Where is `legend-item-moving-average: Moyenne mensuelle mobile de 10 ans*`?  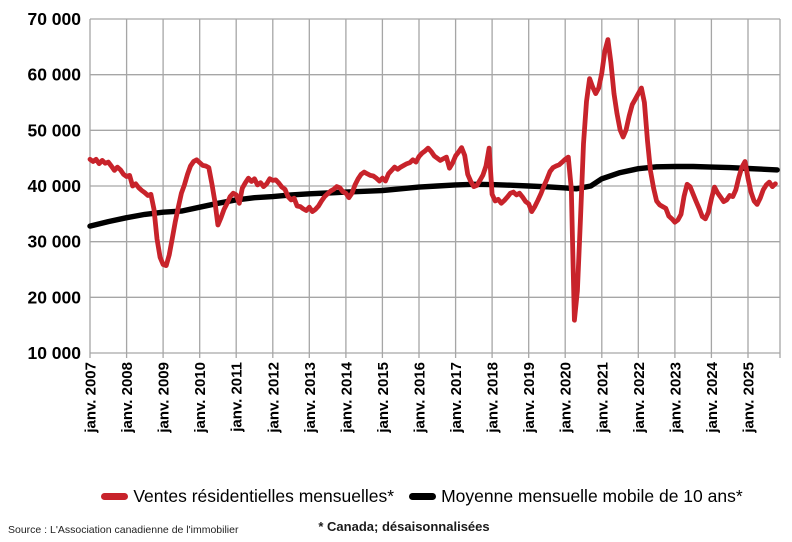 legend-item-moving-average: Moyenne mensuelle mobile de 10 ans* is located at coordinates (576, 496).